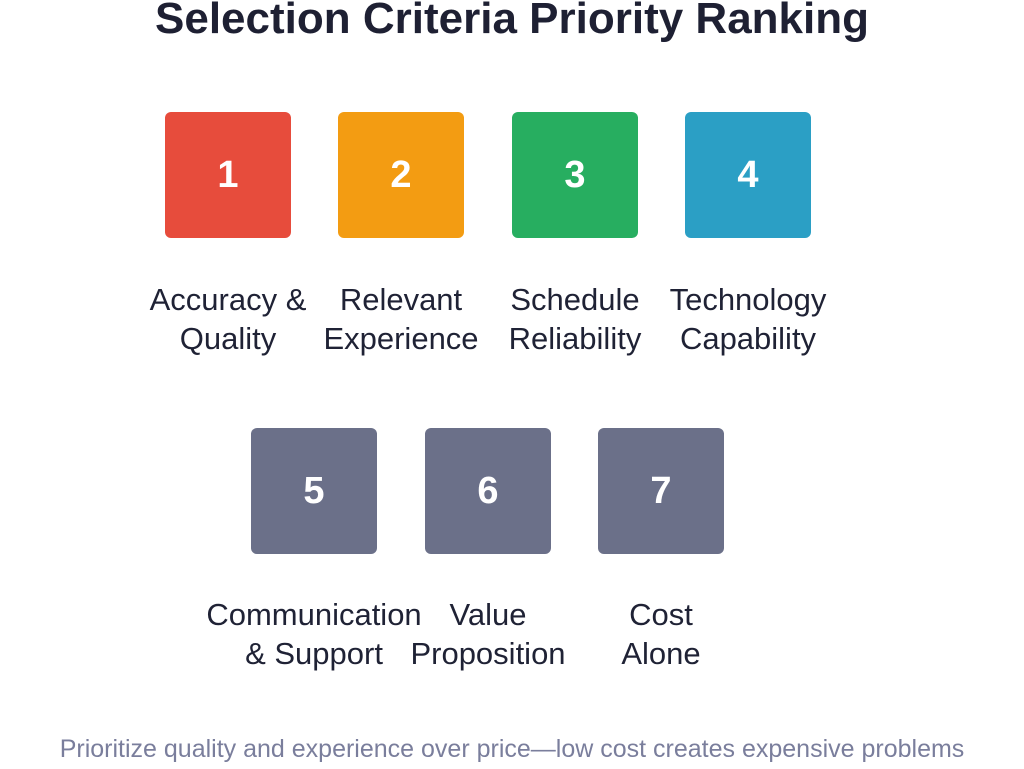  What do you see at coordinates (748, 299) in the screenshot?
I see `criterion-label-line: Technology` at bounding box center [748, 299].